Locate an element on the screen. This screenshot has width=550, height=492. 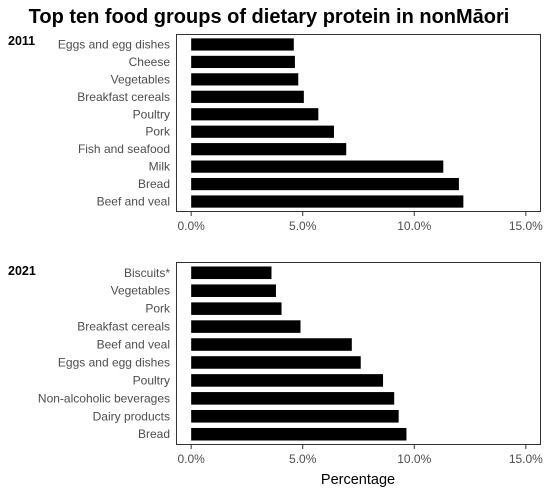
category-label: Biscuits* is located at coordinates (147, 273).